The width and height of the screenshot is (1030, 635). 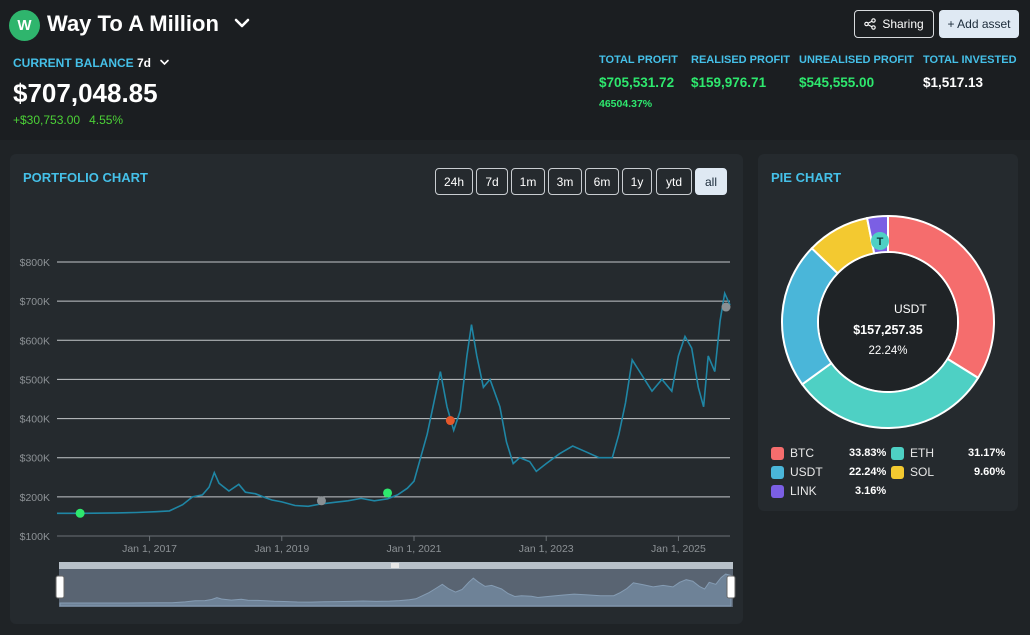 I want to click on navigator-scrollbar-grip, so click(x=395, y=565).